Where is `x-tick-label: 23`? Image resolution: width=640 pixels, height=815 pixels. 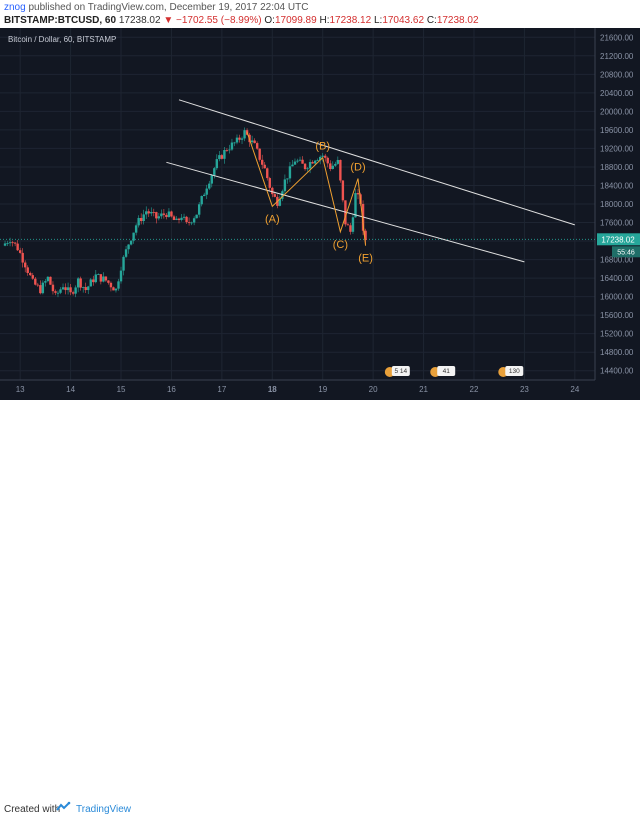
x-tick-label: 23 is located at coordinates (524, 389).